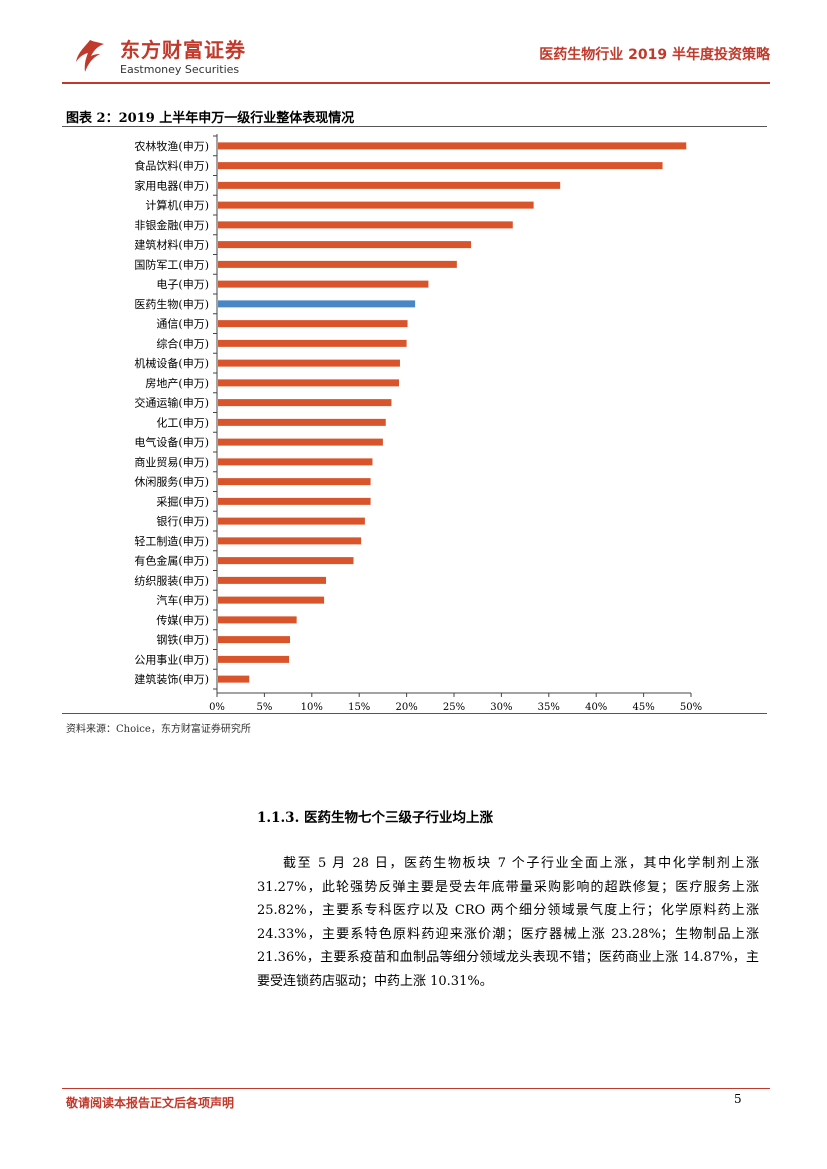  Describe the element at coordinates (183, 50) in the screenshot. I see `company-name-cn: 东方财富证券` at that location.